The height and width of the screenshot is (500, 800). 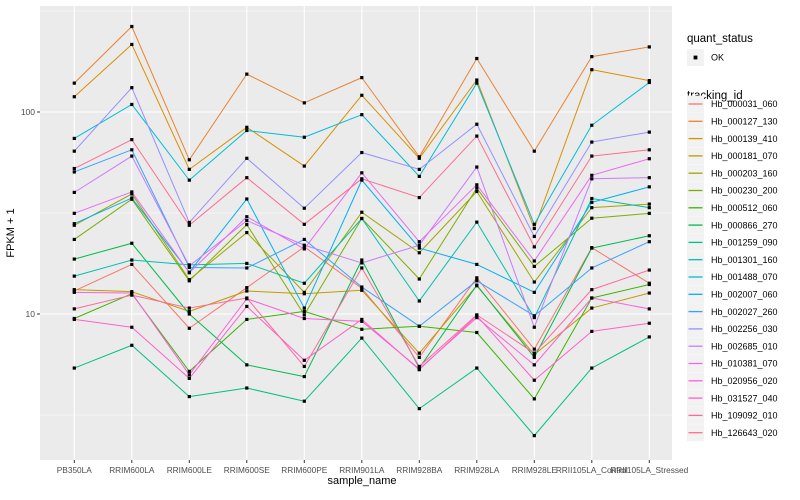 What do you see at coordinates (744, 225) in the screenshot?
I see `legend-item-label: Hb_000866_270` at bounding box center [744, 225].